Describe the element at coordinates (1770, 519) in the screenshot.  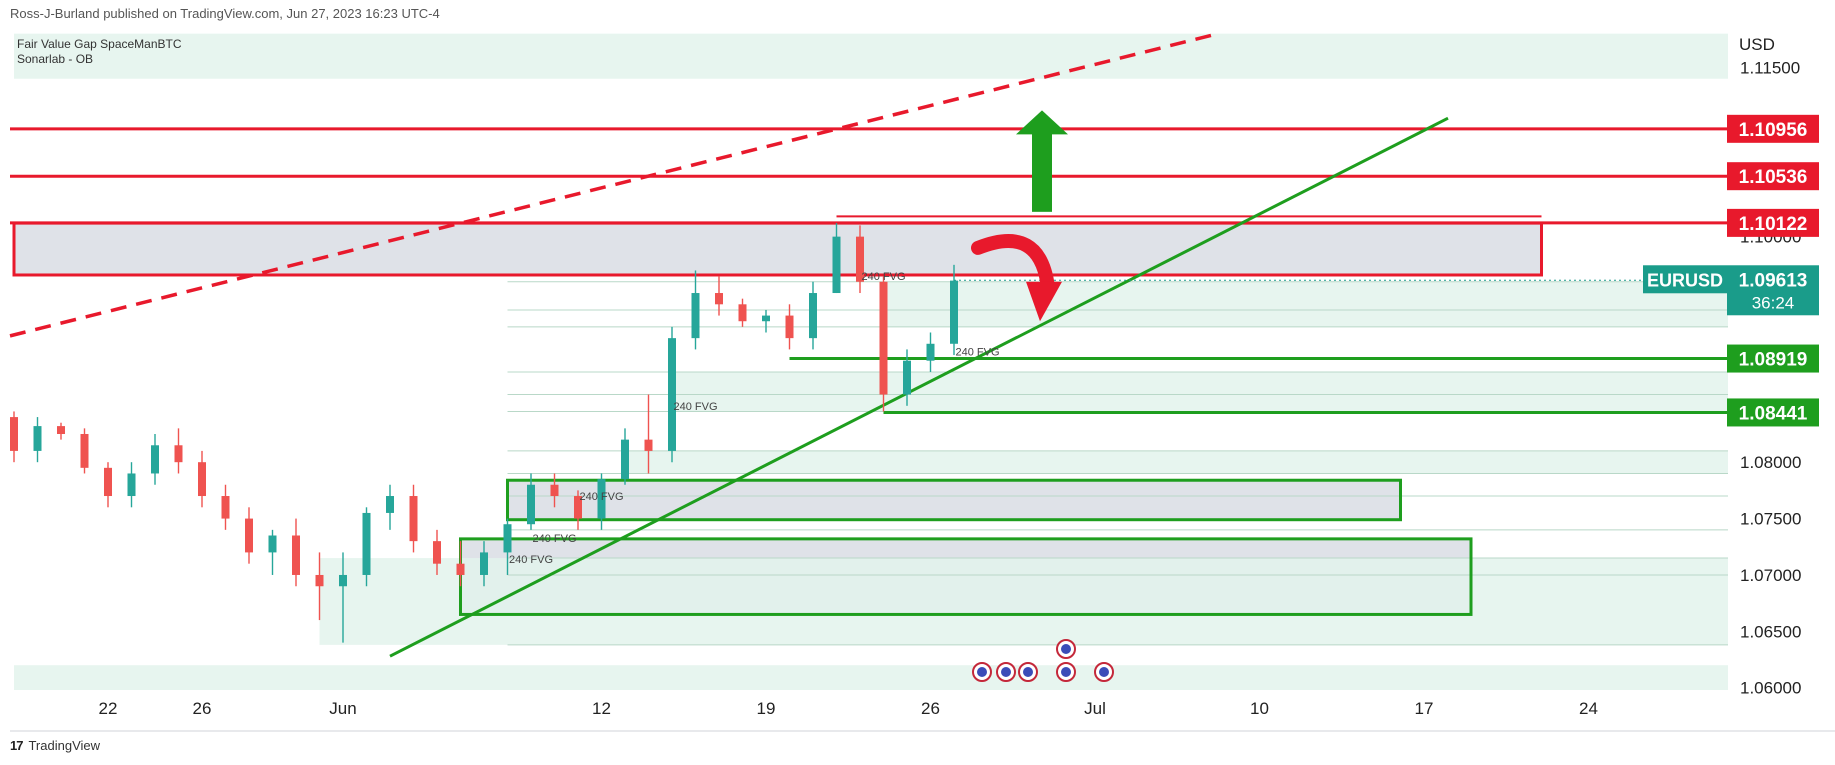
I see `y-tick-label: 1.07500` at that location.